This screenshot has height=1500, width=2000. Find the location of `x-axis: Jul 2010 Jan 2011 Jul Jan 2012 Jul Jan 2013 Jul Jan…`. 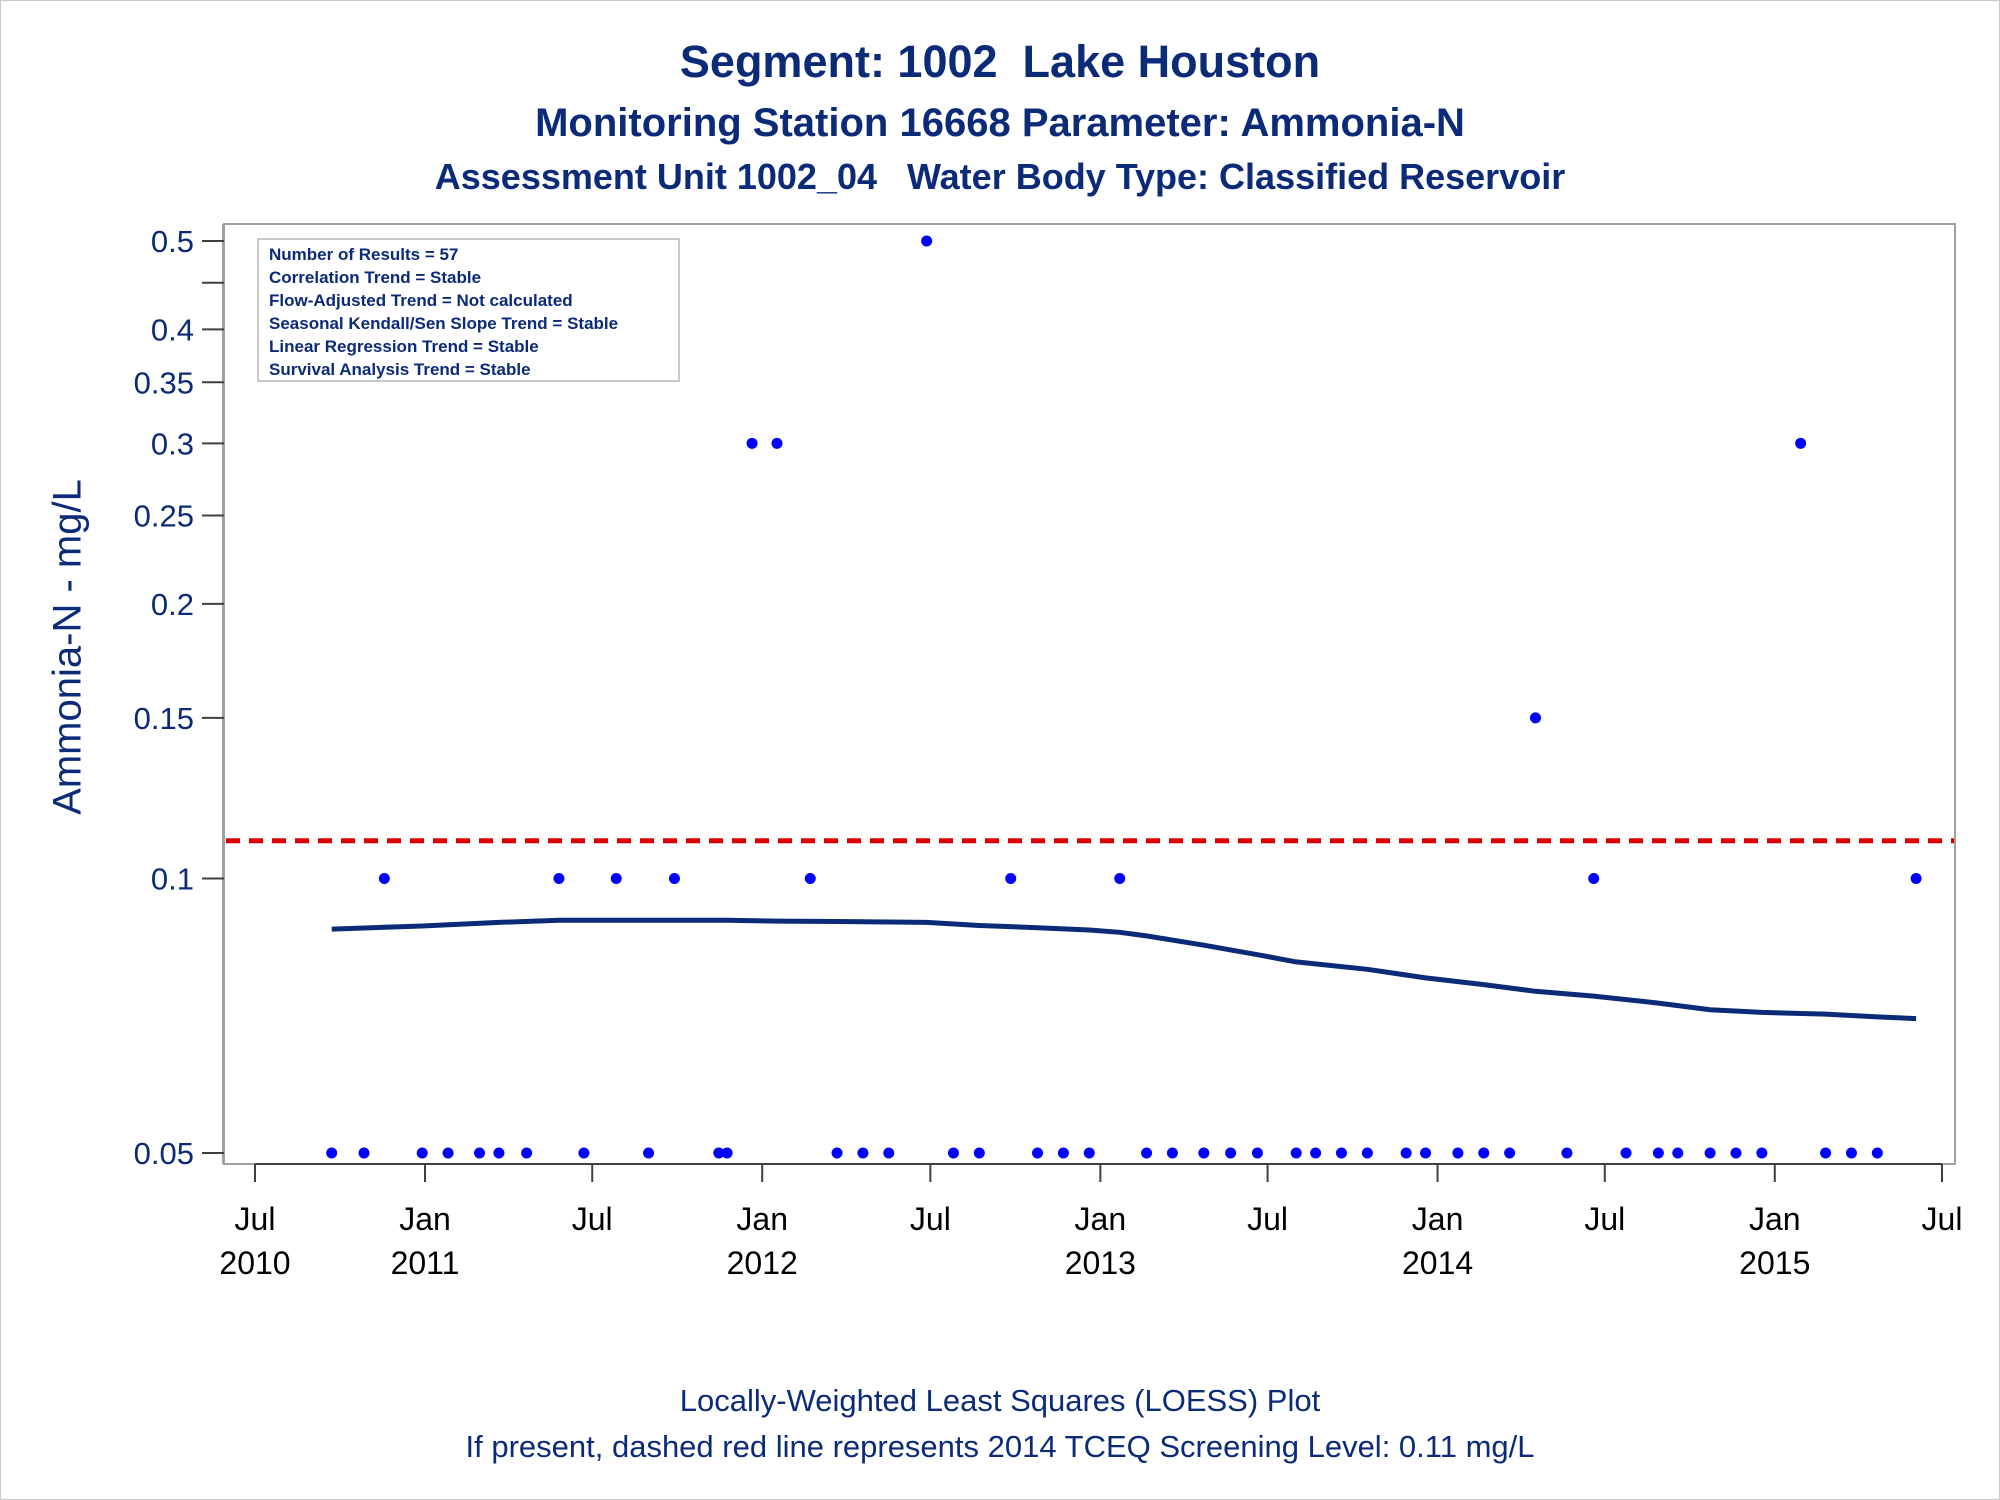

x-axis: Jul 2010 Jan 2011 Jul Jan 2012 Jul Jan 2013 Jul Jan… is located at coordinates (1091, 1222).